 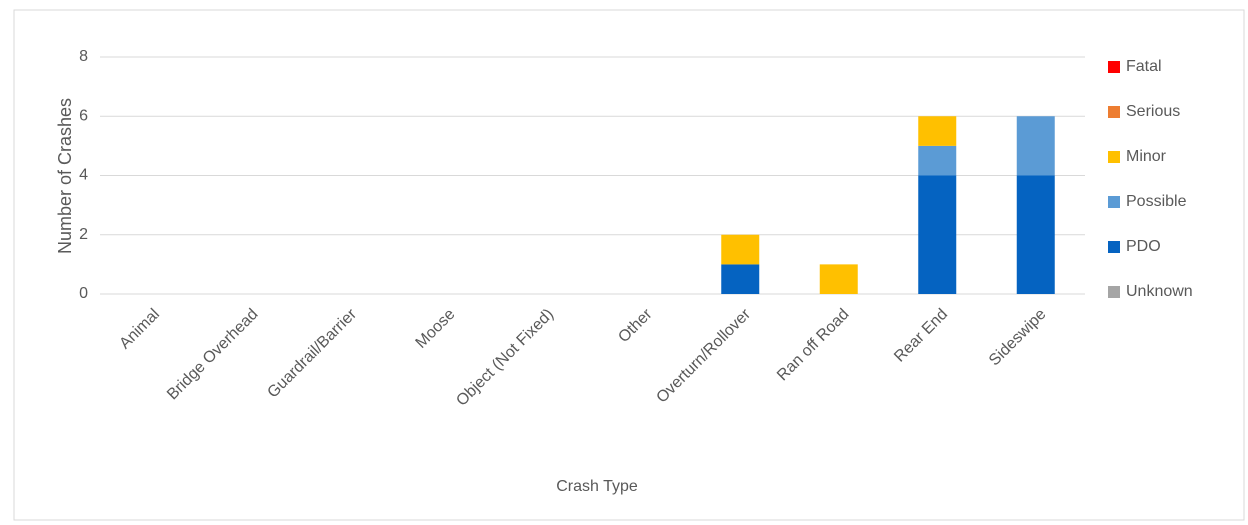 What do you see at coordinates (1146, 156) in the screenshot?
I see `legend-label: Minor` at bounding box center [1146, 156].